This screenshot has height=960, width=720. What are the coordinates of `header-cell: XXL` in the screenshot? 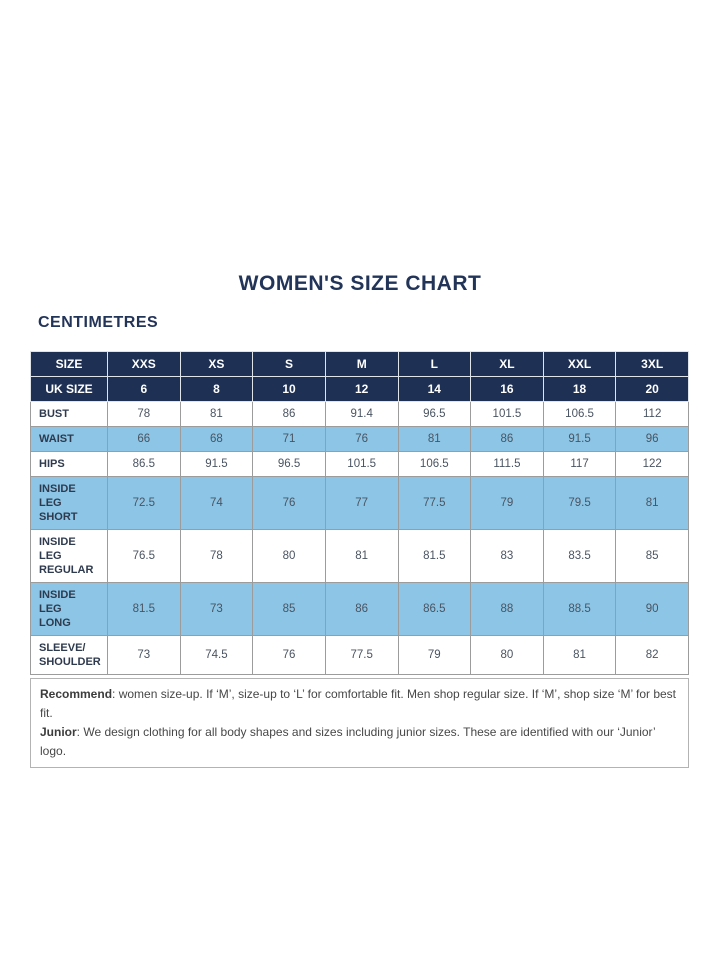 It's located at (579, 364).